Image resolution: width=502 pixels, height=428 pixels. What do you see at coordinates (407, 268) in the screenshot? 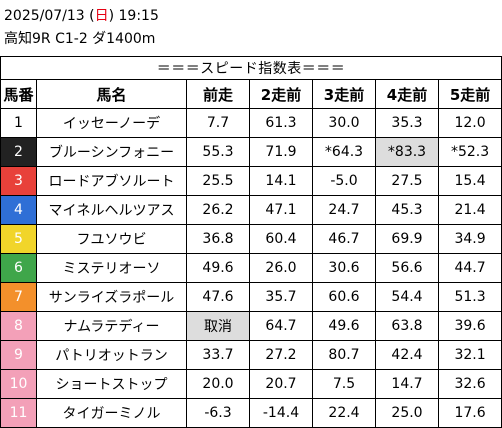
I see `speed-index-cell: 56.6` at bounding box center [407, 268].